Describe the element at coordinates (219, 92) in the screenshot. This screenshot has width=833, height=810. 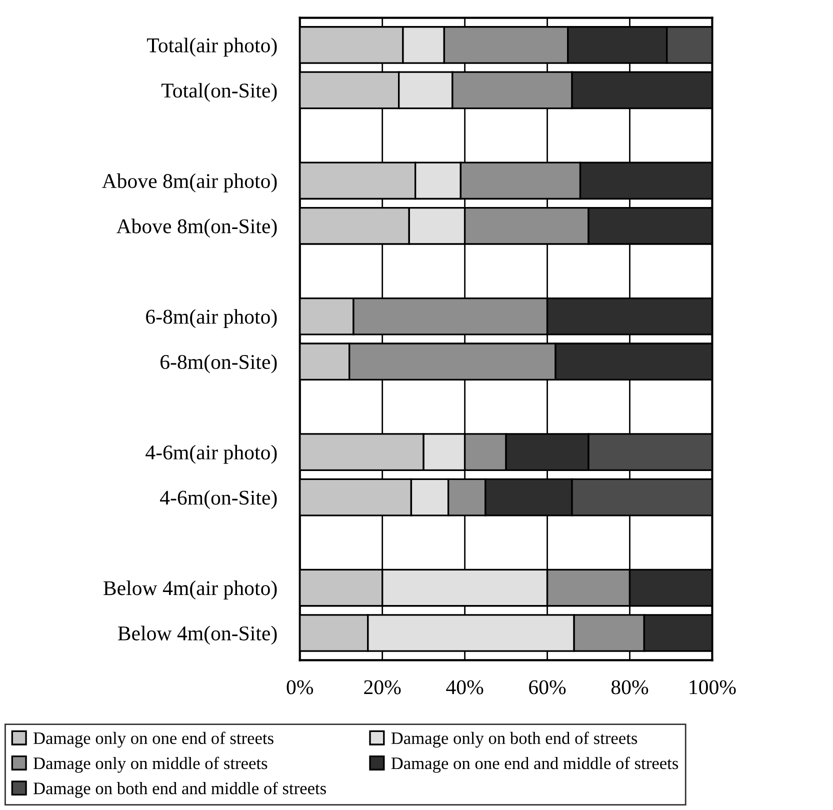
I see `y-tick-label: Total(on-Site)` at that location.